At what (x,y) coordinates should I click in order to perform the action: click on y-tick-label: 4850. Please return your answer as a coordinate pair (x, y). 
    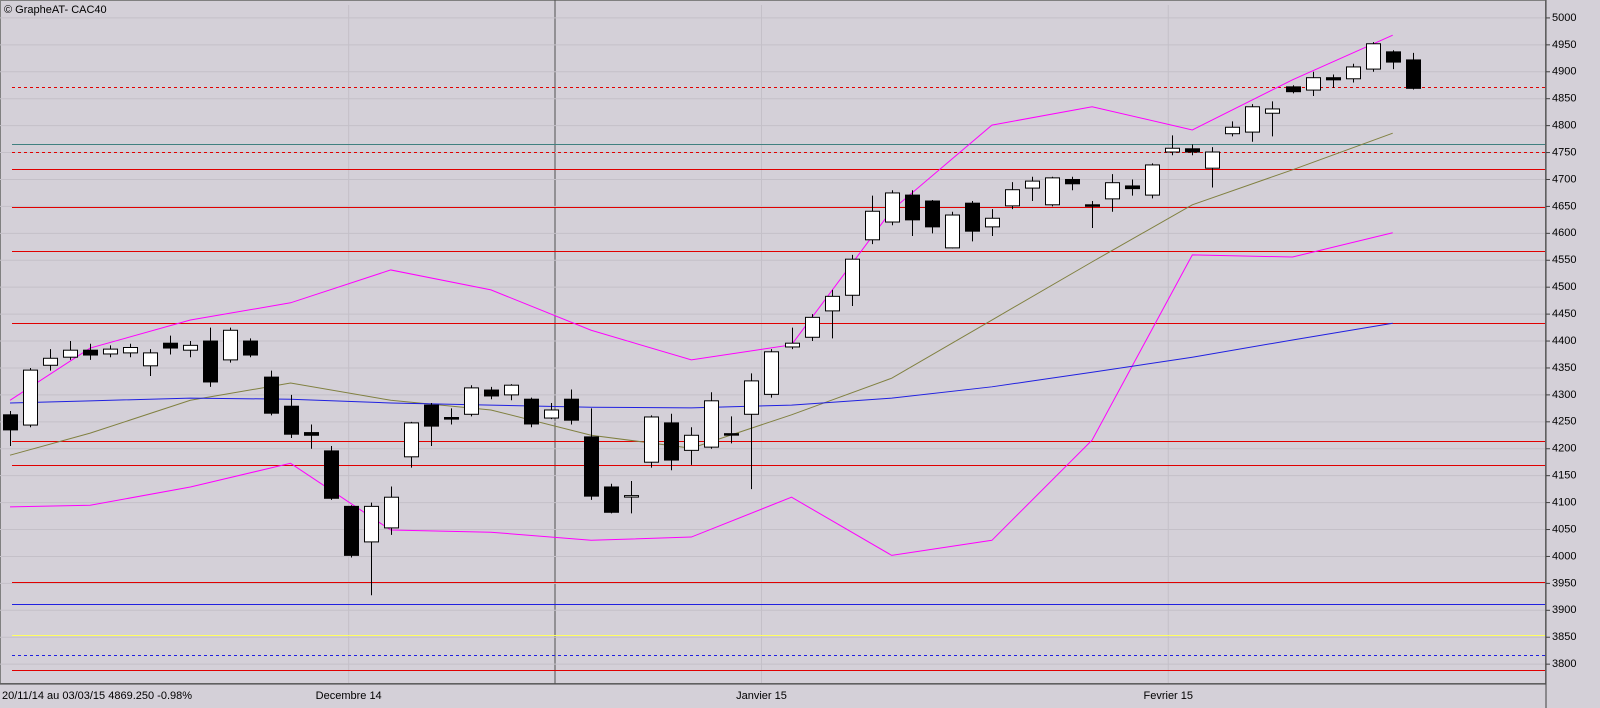
    Looking at the image, I should click on (1564, 99).